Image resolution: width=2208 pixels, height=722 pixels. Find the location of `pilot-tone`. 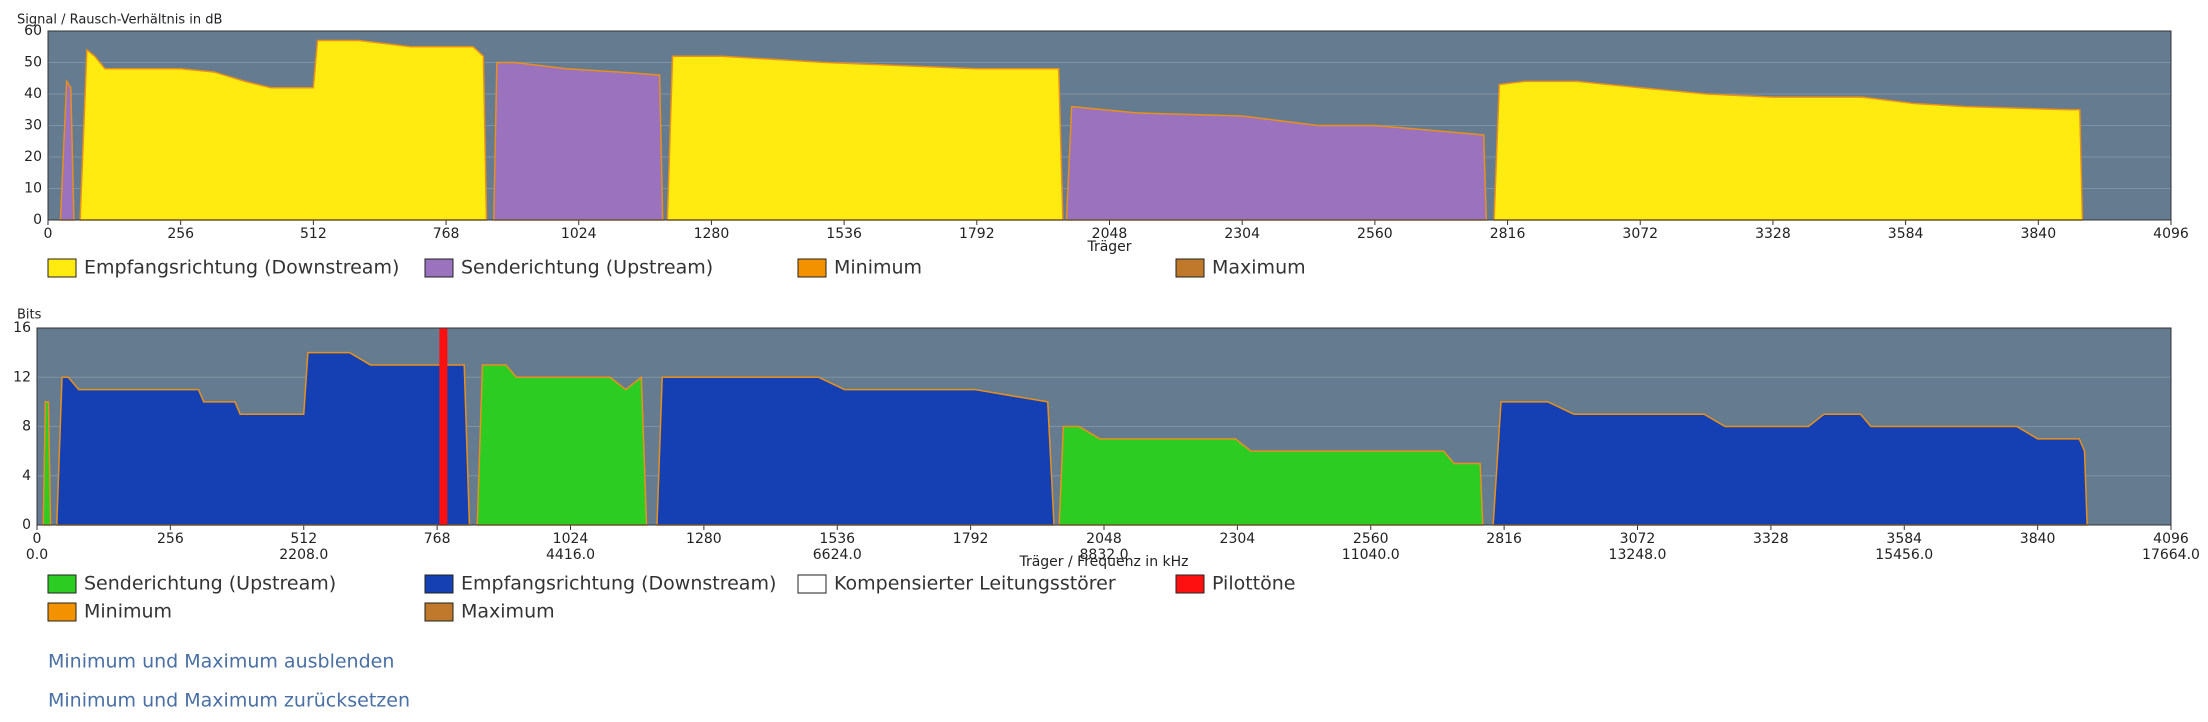

pilot-tone is located at coordinates (443, 426).